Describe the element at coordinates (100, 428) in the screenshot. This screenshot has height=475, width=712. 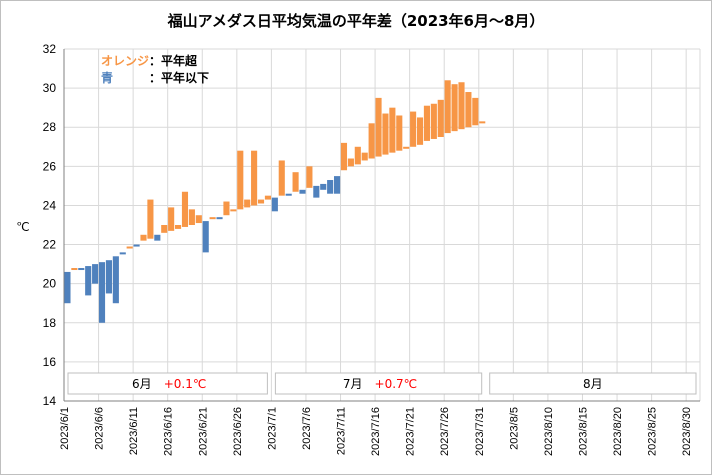
I see `x-tick-label: 2023/6/6` at that location.